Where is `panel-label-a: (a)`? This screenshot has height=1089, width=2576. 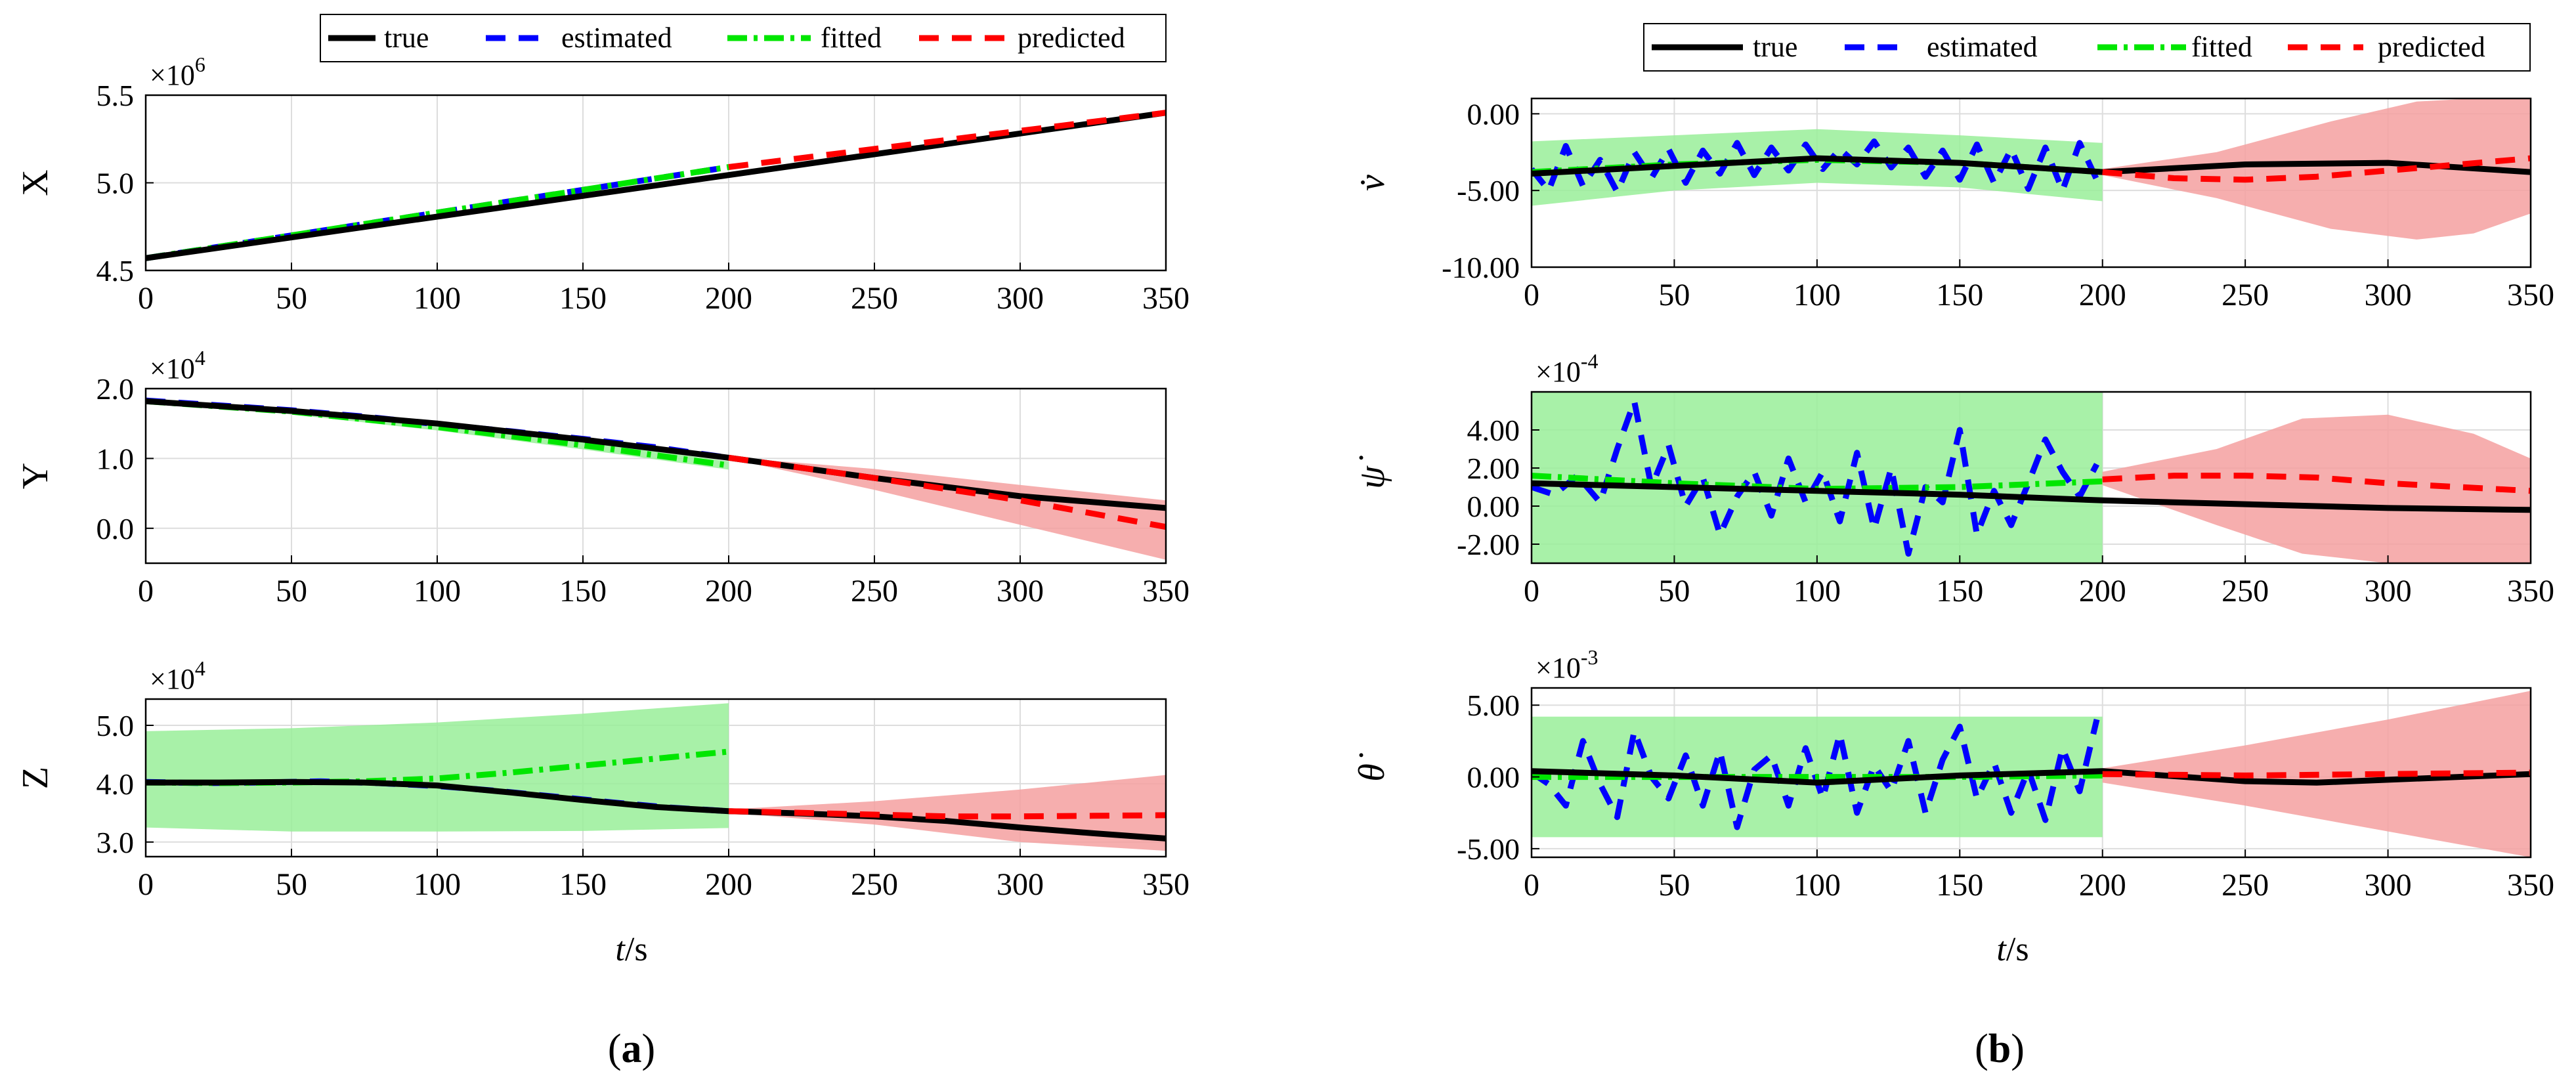
panel-label-a: (a) is located at coordinates (631, 1049).